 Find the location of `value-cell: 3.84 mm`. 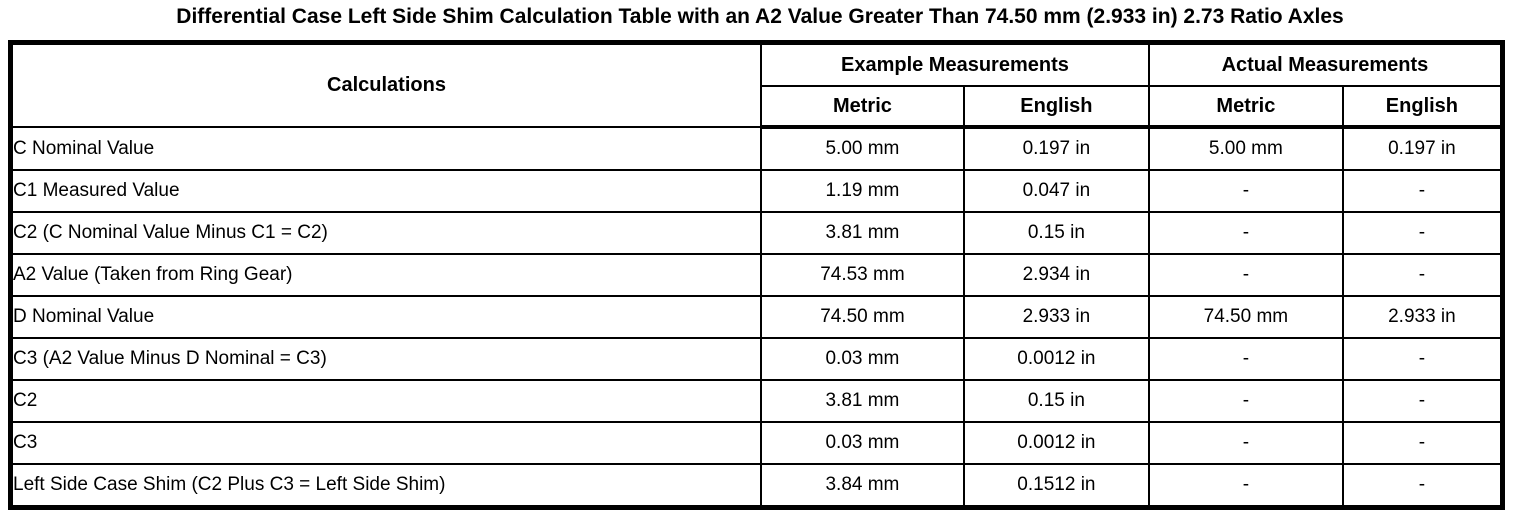

value-cell: 3.84 mm is located at coordinates (862, 486).